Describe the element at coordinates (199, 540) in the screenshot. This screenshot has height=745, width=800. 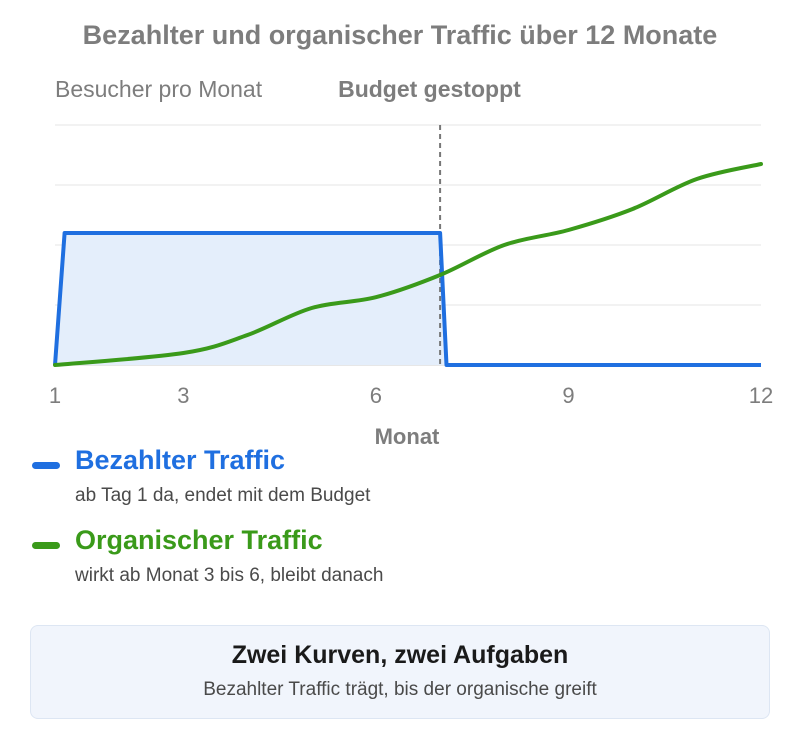
I see `legend-label-organic: Organischer Traffic` at that location.